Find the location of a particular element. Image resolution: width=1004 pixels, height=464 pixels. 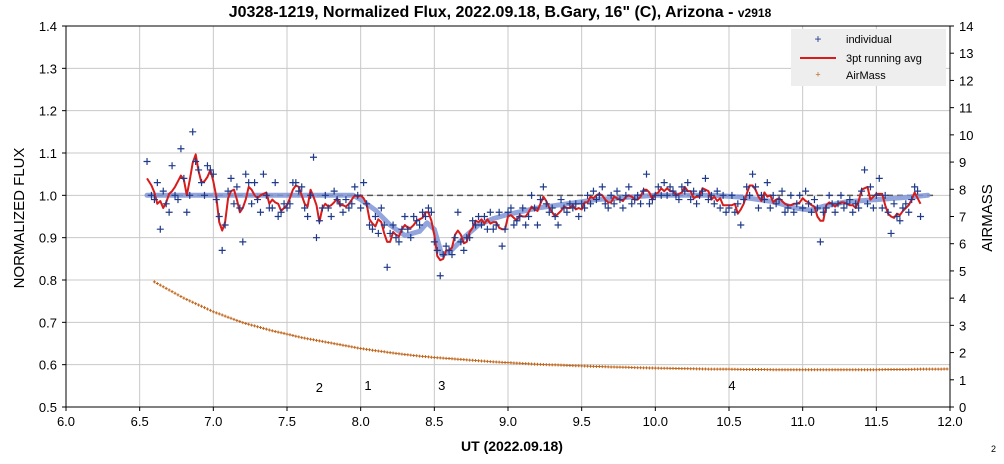

legend-marker-airmass: + is located at coordinates (817, 74).